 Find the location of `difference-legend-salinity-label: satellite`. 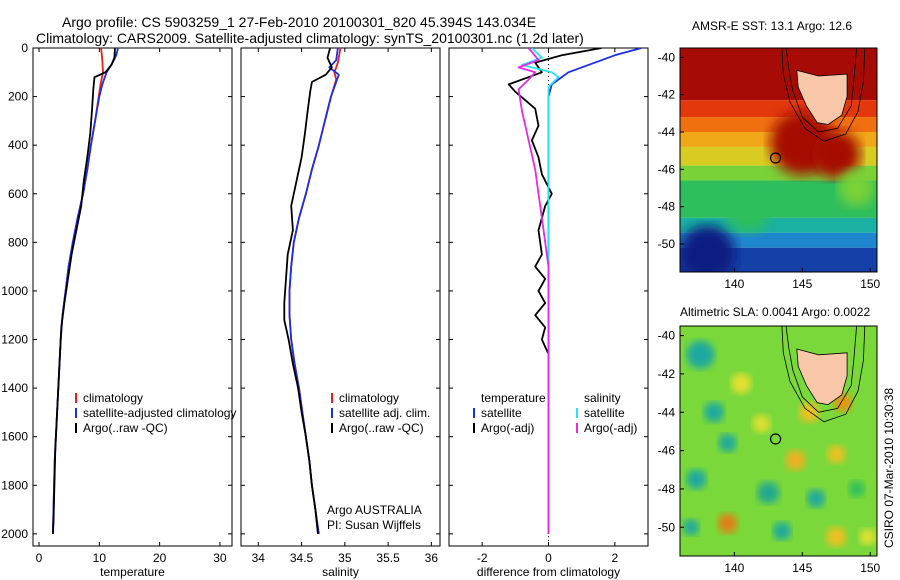

difference-legend-salinity-label: satellite is located at coordinates (604, 413).